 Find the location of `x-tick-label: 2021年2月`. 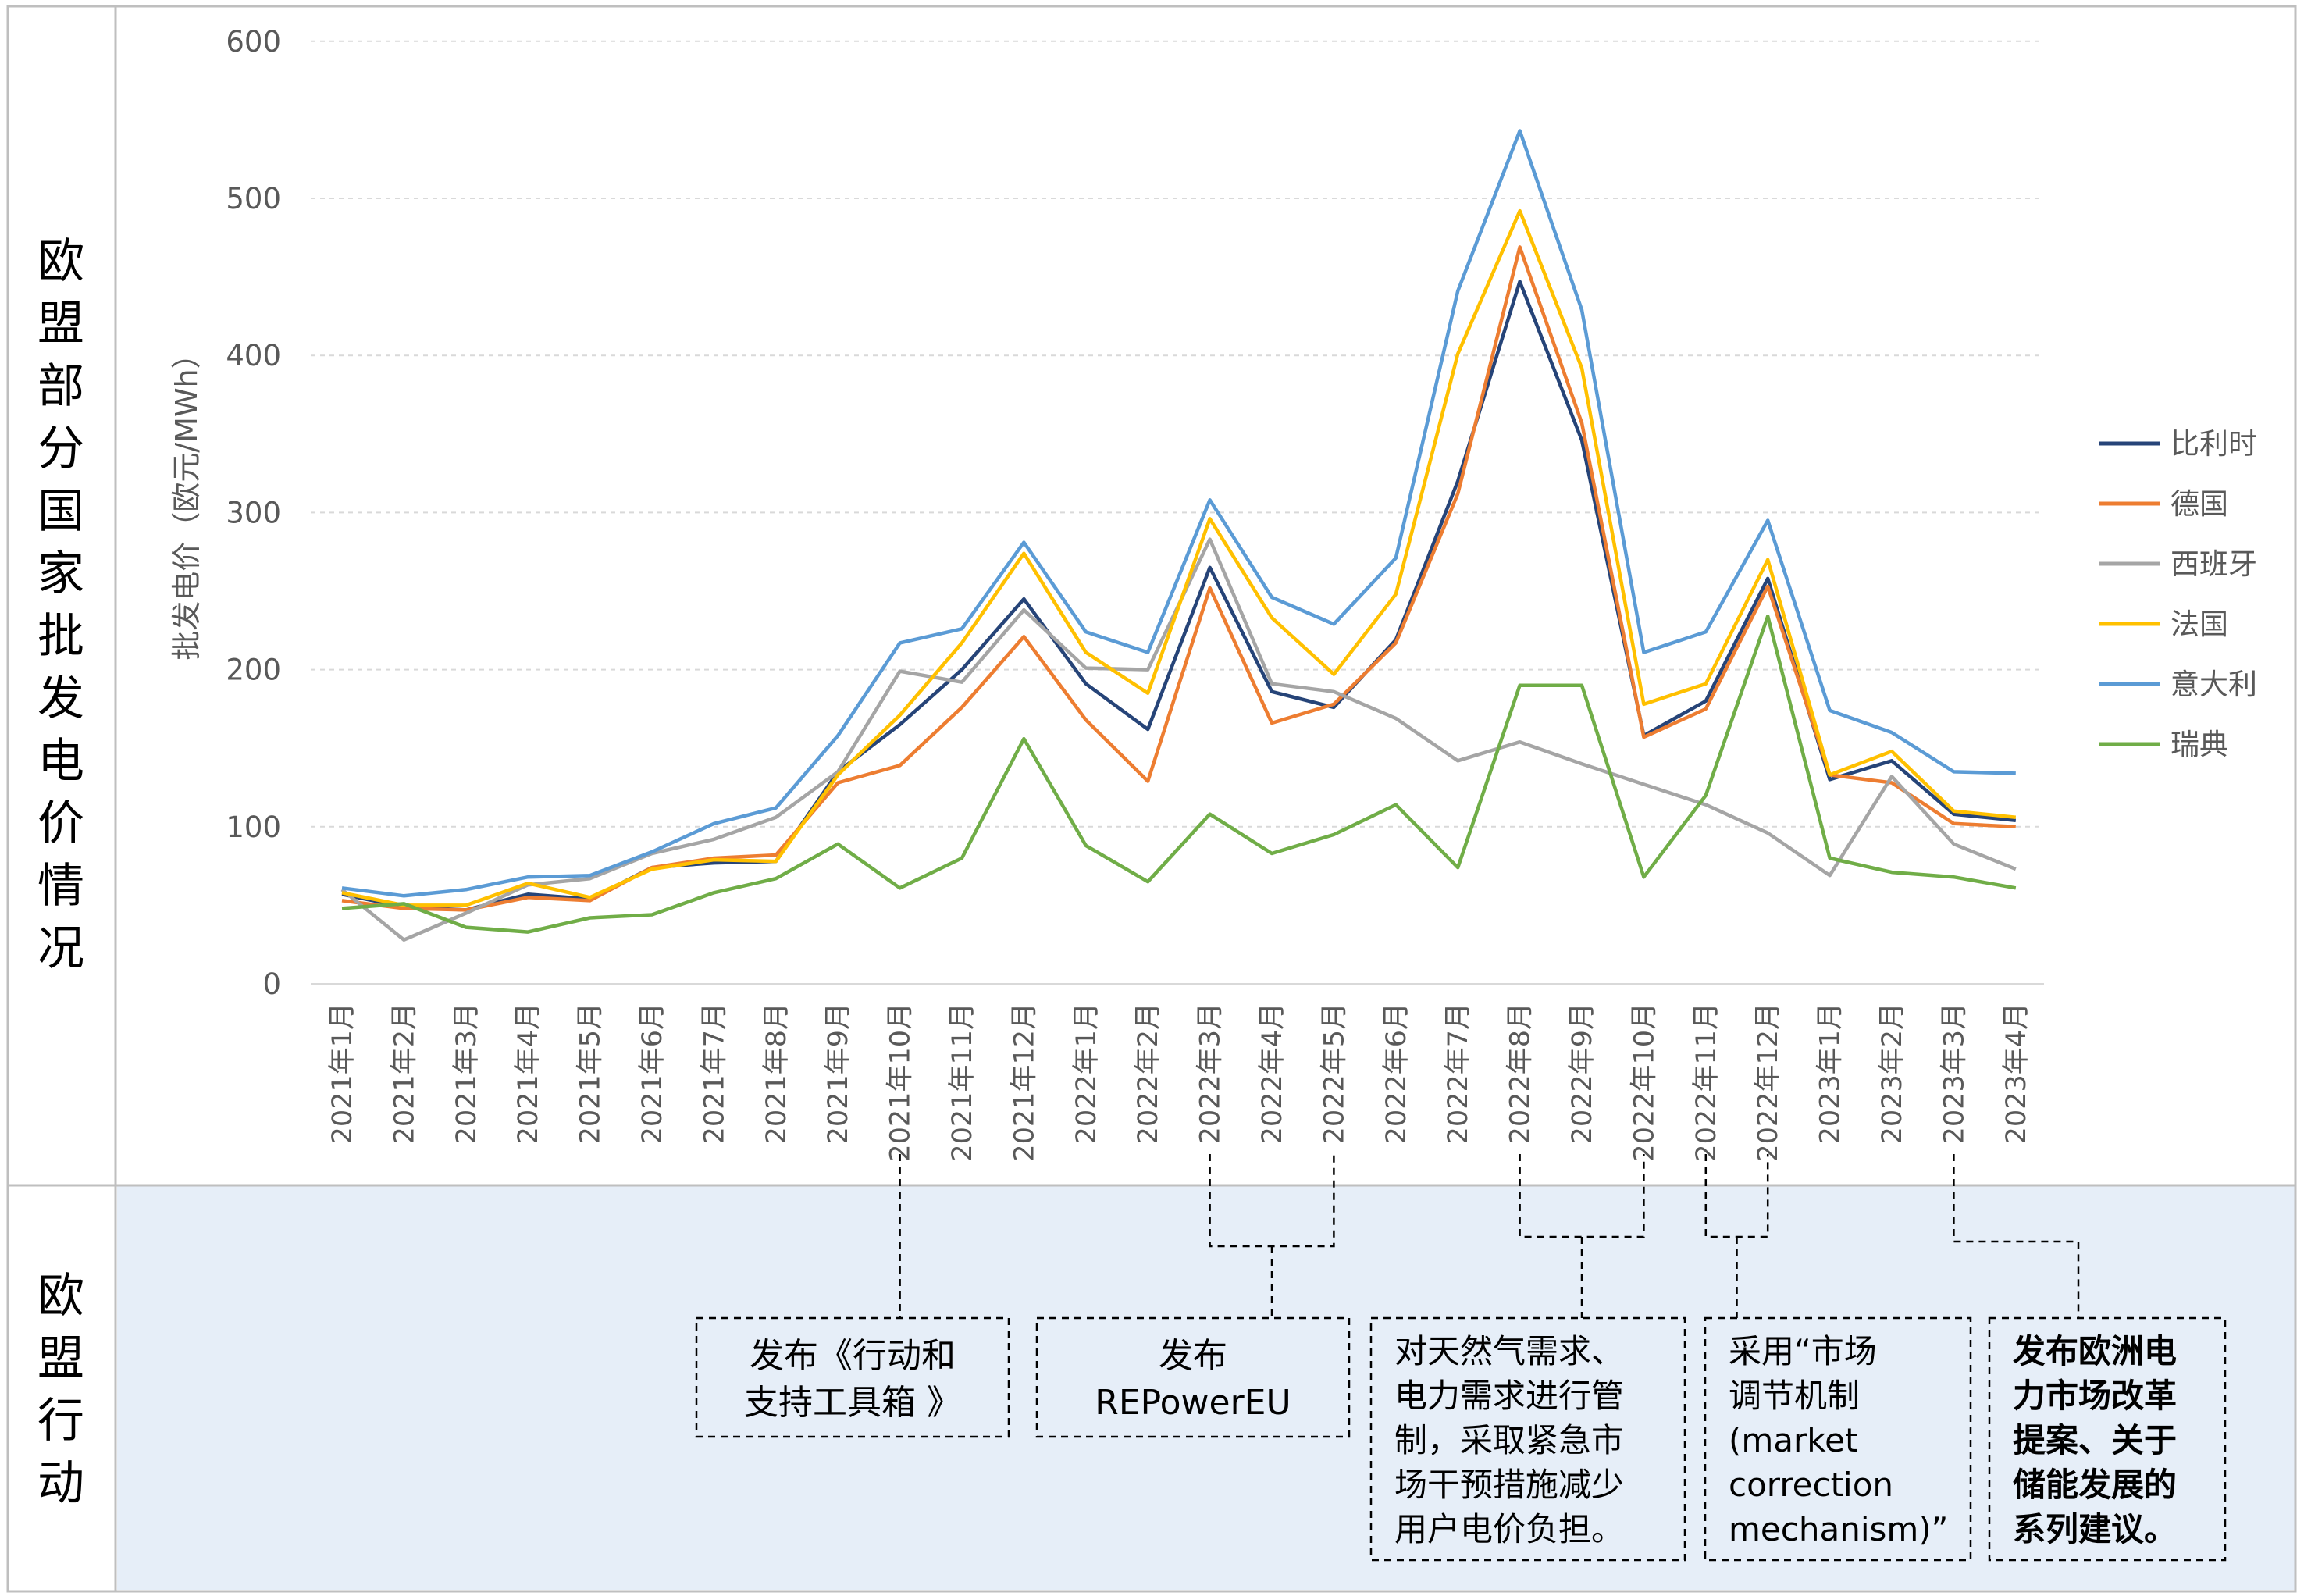

x-tick-label: 2021年2月 is located at coordinates (404, 1073).